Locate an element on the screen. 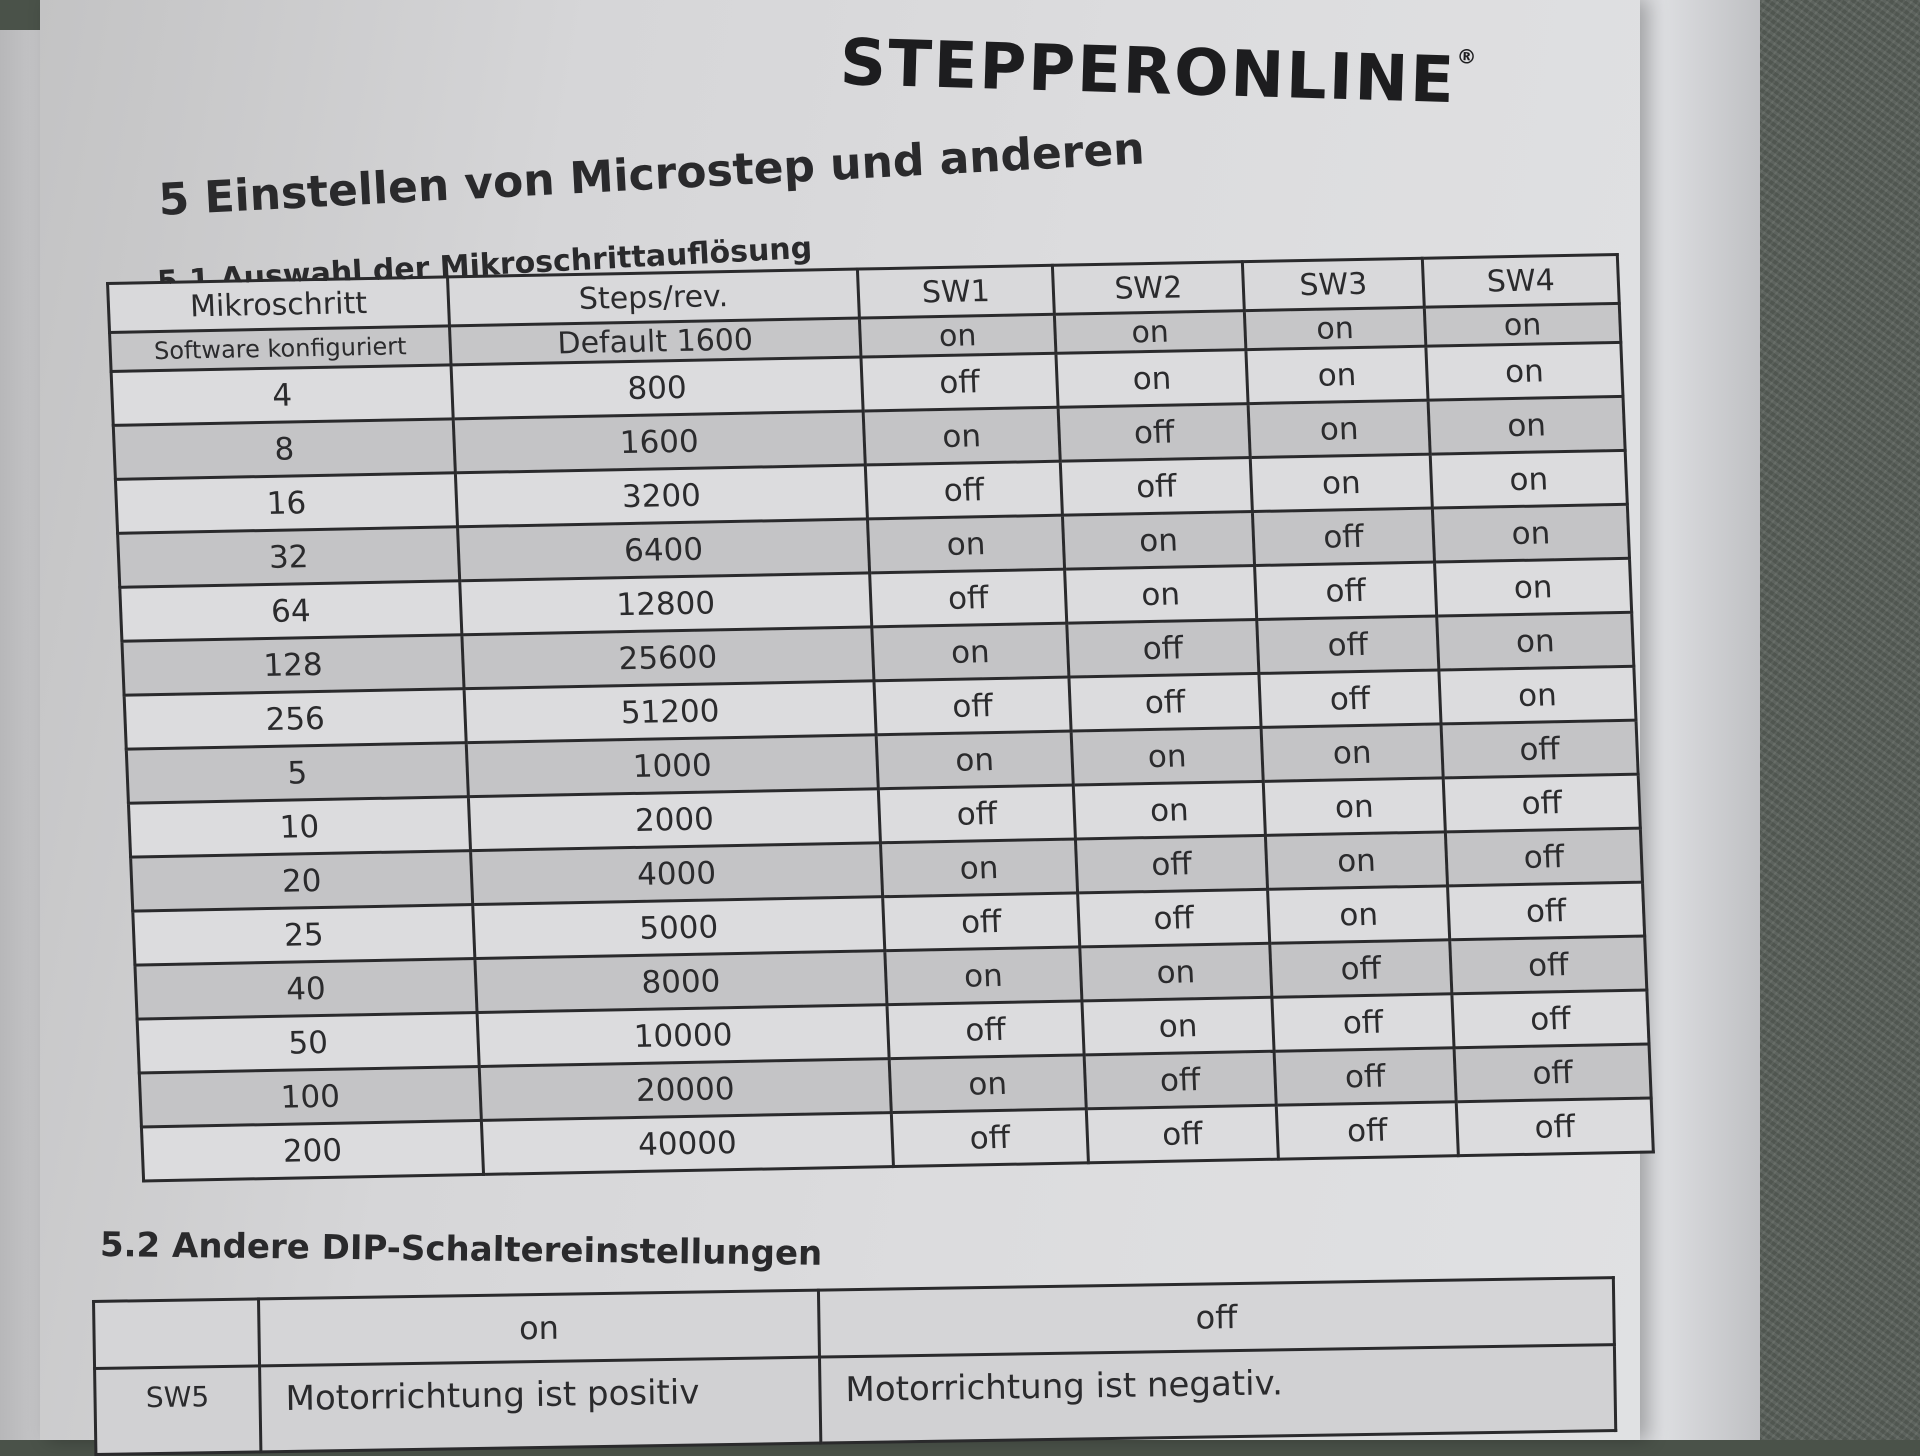 Image resolution: width=1920 pixels, height=1456 pixels. cell-steps-rev: 800 is located at coordinates (657, 388).